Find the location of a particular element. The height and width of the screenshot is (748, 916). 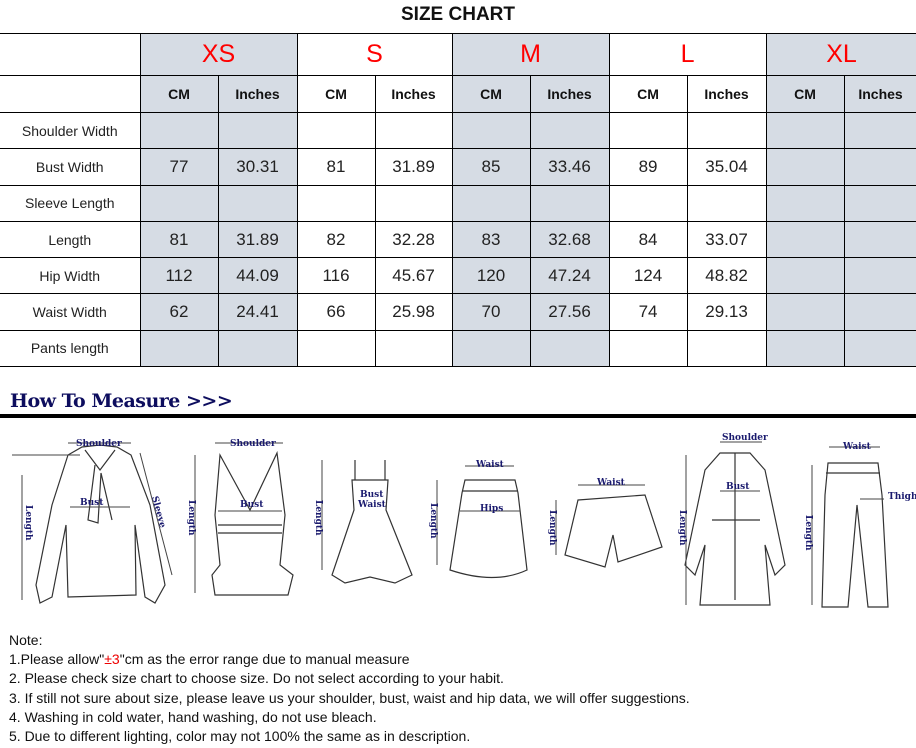

size-header-l: L is located at coordinates (687, 54).